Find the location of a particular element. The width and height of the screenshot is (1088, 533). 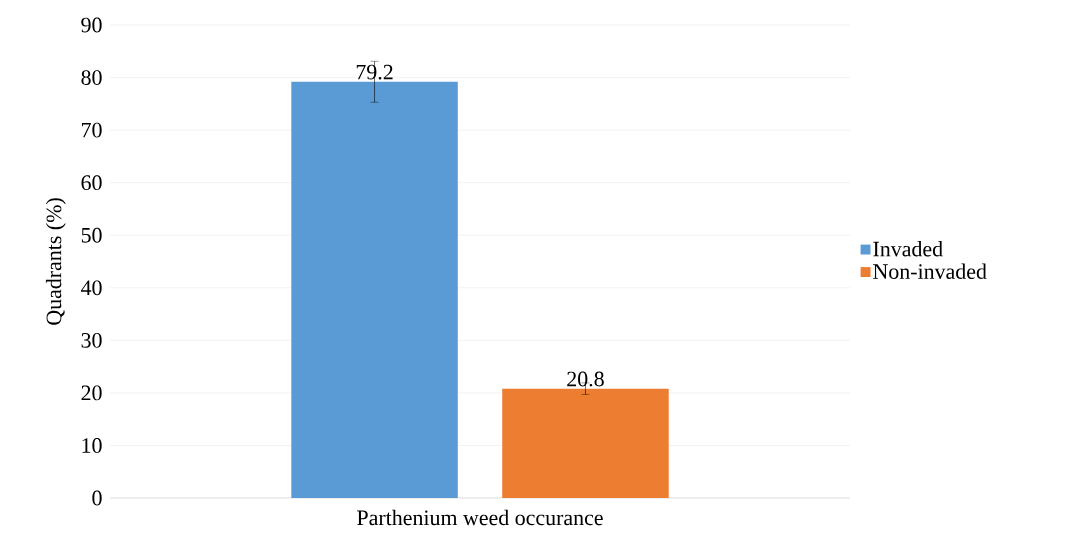

data-label: 20.8 is located at coordinates (585, 379).